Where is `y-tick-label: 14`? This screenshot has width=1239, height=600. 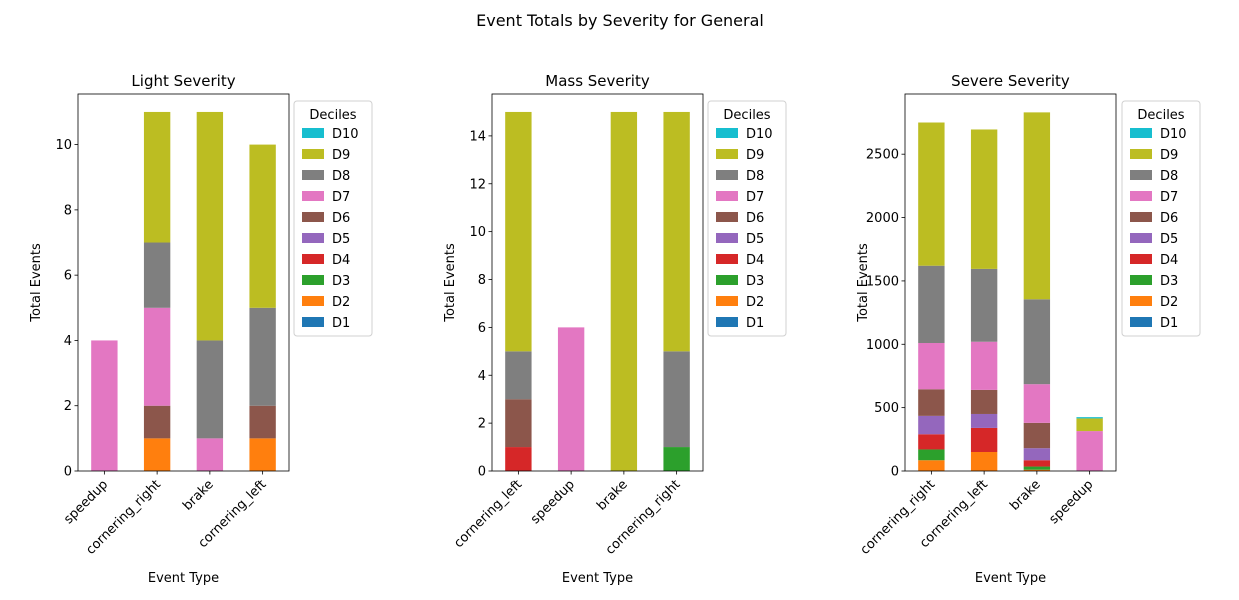
y-tick-label: 14 is located at coordinates (477, 136).